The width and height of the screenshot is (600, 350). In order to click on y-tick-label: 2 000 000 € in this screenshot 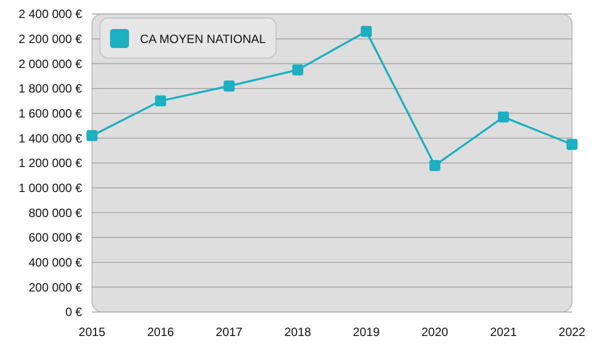, I will do `click(50, 63)`.